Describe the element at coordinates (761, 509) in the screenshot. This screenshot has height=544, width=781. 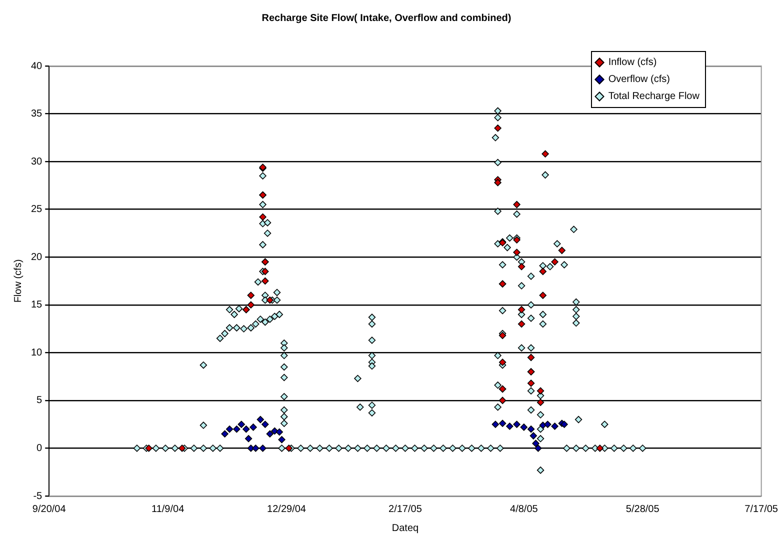
I see `x-tick-label: 7/17/05` at that location.